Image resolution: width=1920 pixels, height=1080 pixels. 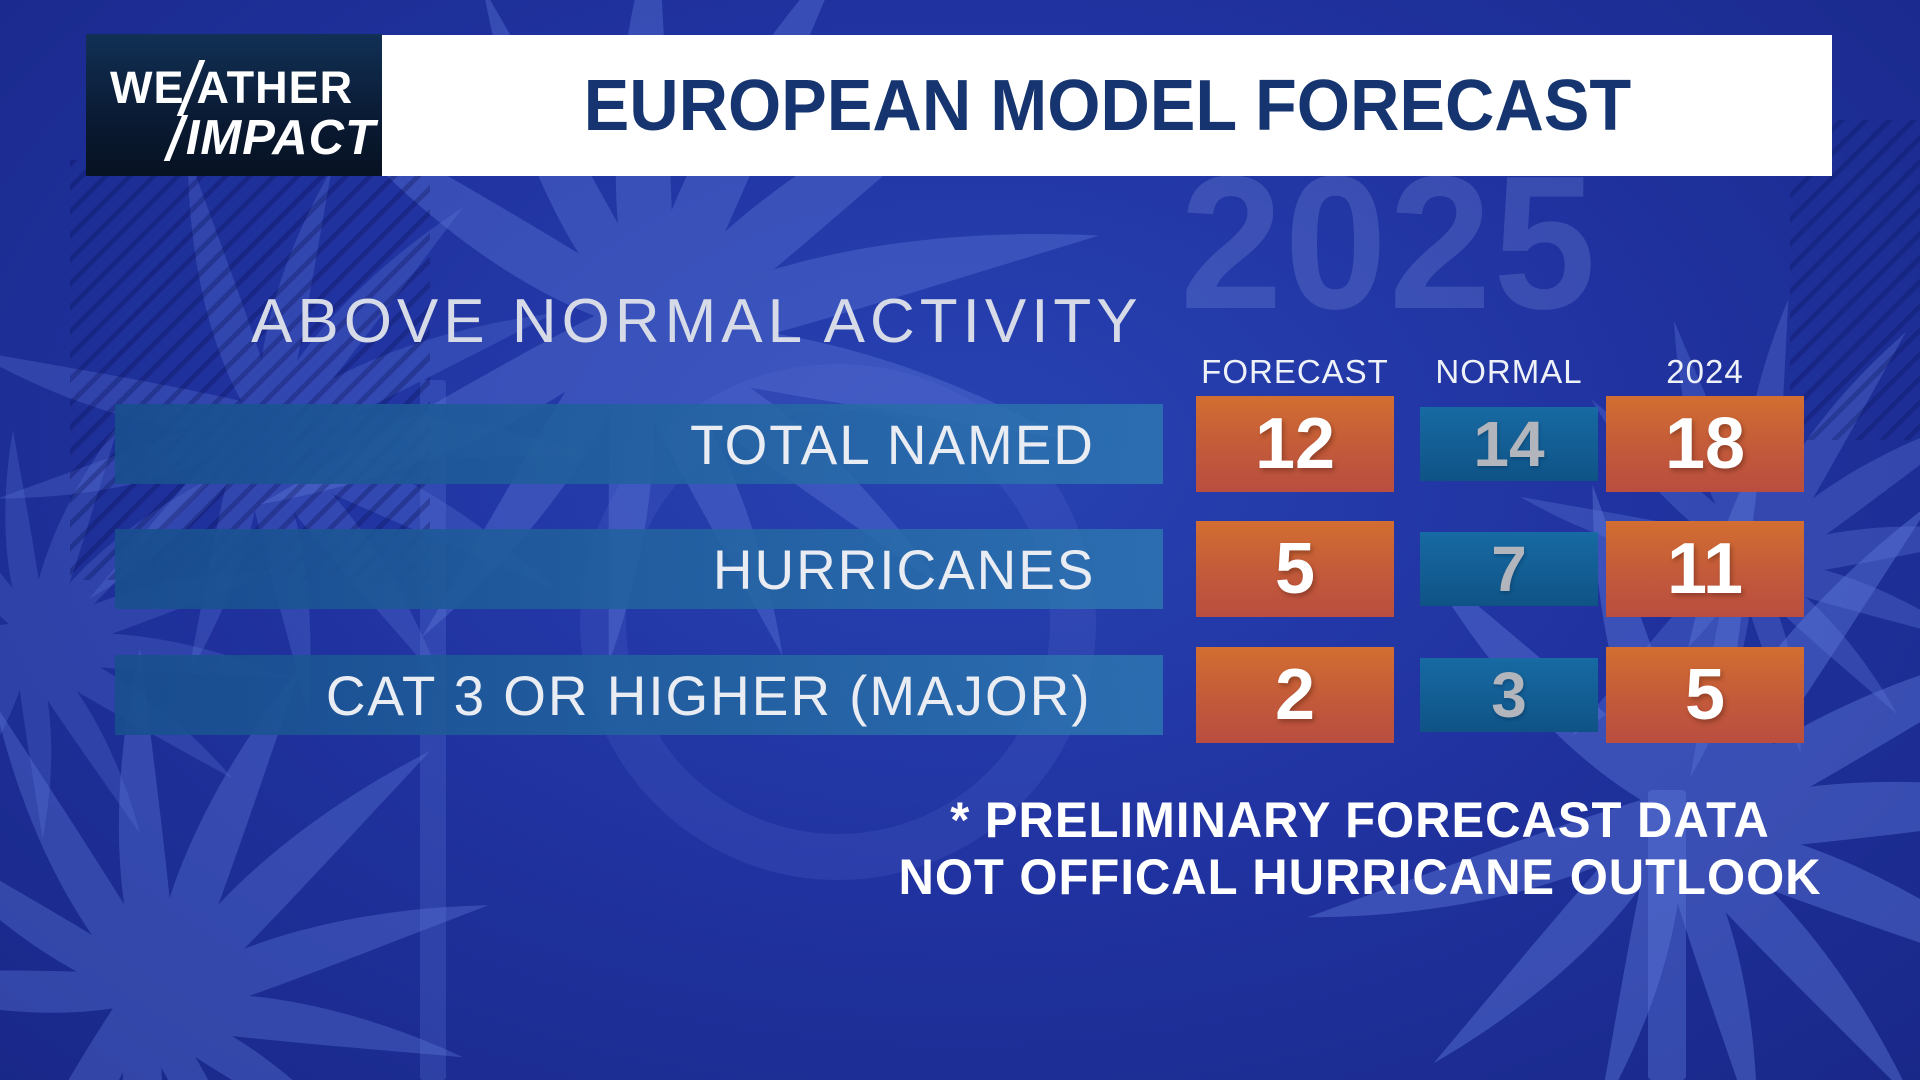 I want to click on logo-line-impact: IMPACT, so click(x=269, y=138).